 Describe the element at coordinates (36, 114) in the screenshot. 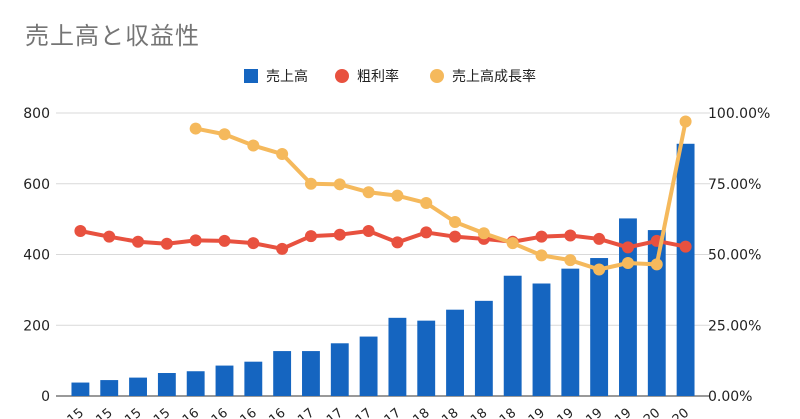

I see `y-left-tick-label: 800` at that location.